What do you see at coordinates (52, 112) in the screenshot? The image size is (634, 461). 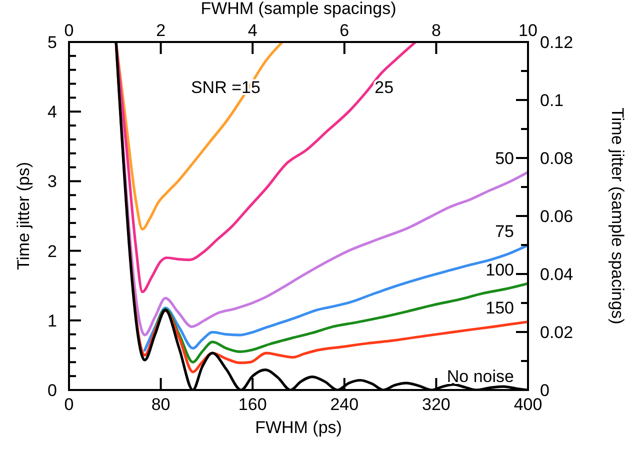 I see `y-tick-label: 4` at bounding box center [52, 112].